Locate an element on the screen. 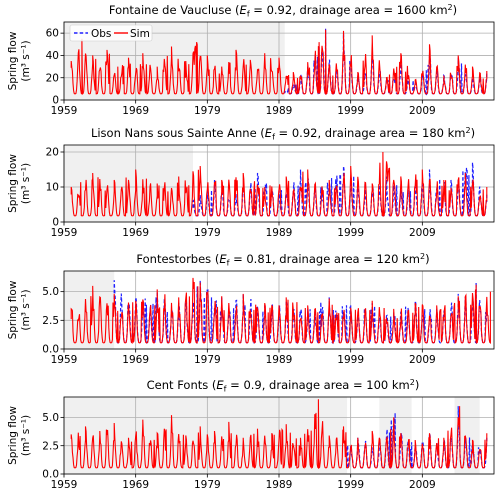 The width and height of the screenshot is (500, 497). title-name: Cent Fonts ( is located at coordinates (182, 385).